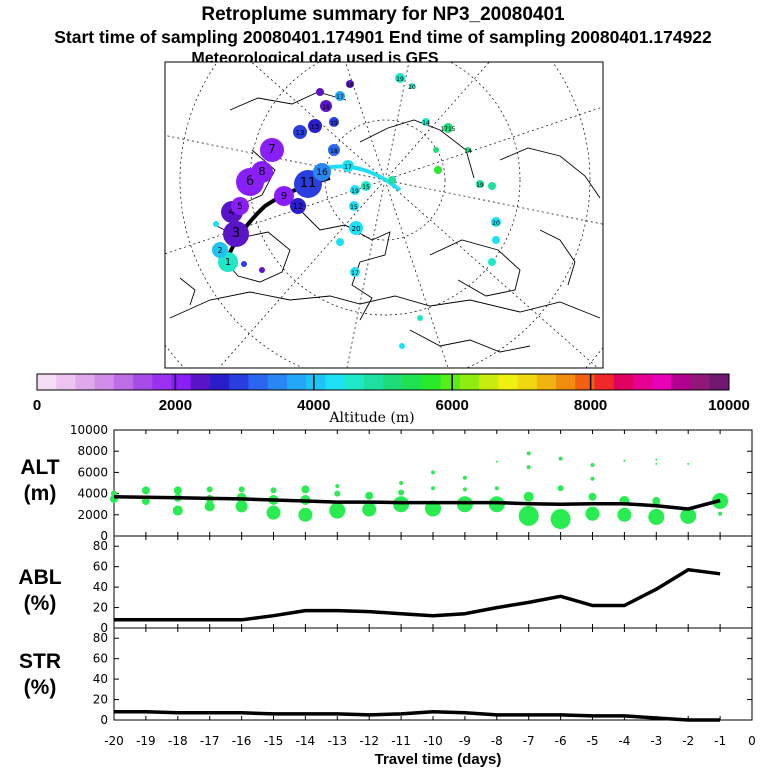 This screenshot has width=768, height=768. Describe the element at coordinates (561, 741) in the screenshot. I see `x-tick-label: -6` at that location.